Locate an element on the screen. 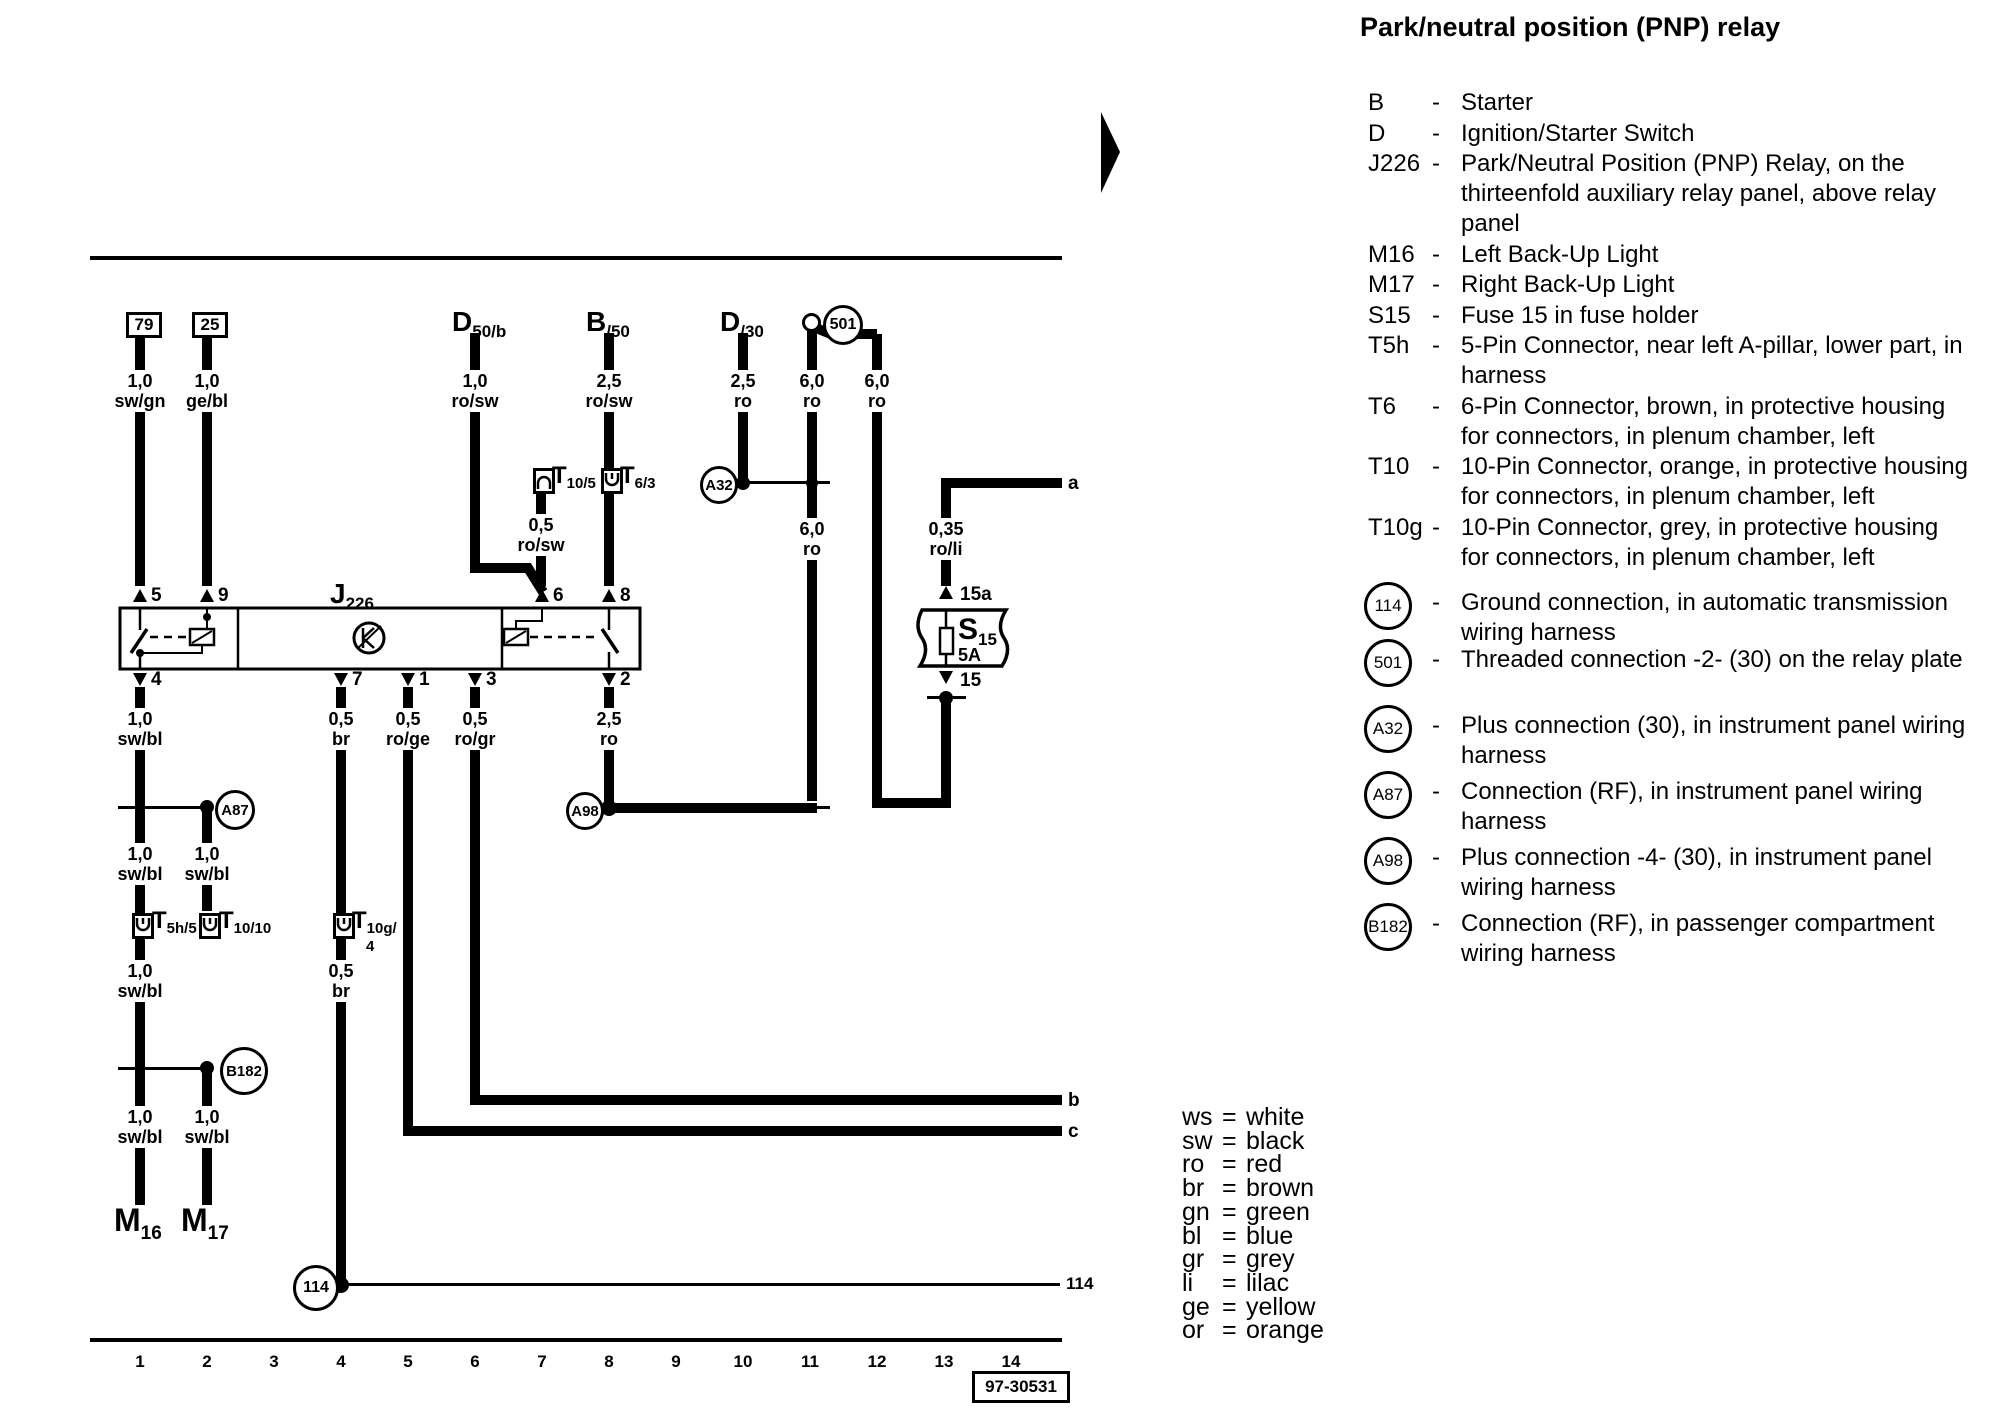 The width and height of the screenshot is (2000, 1408). wire-label: 0,5 br is located at coordinates (341, 981).